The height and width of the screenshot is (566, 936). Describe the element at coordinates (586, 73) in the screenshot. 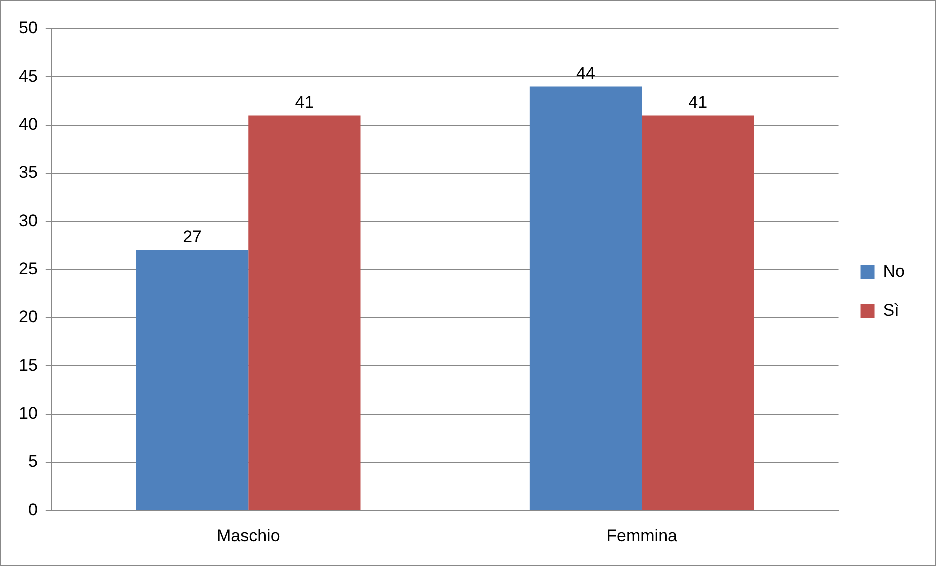

I see `data-label: 44` at that location.